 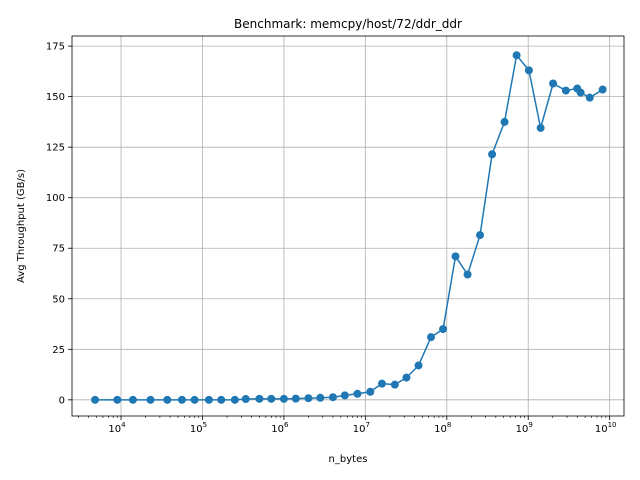 What do you see at coordinates (55, 148) in the screenshot?
I see `y-tick-label: 125` at bounding box center [55, 148].